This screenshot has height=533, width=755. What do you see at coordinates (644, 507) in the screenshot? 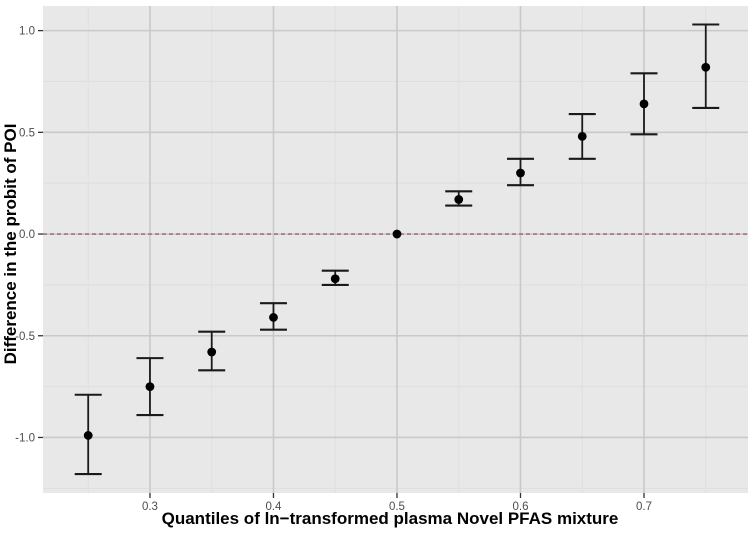
I see `x-tick-label: 0.7` at bounding box center [644, 507].